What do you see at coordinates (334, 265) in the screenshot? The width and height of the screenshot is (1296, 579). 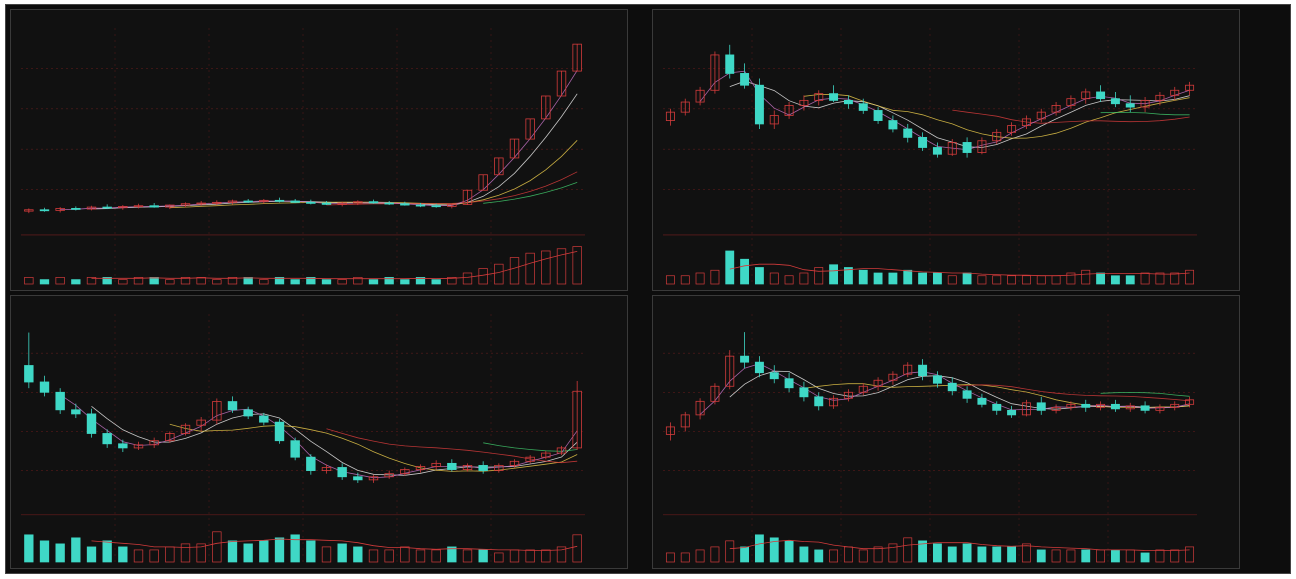 I see `volume-ma-line` at bounding box center [334, 265].